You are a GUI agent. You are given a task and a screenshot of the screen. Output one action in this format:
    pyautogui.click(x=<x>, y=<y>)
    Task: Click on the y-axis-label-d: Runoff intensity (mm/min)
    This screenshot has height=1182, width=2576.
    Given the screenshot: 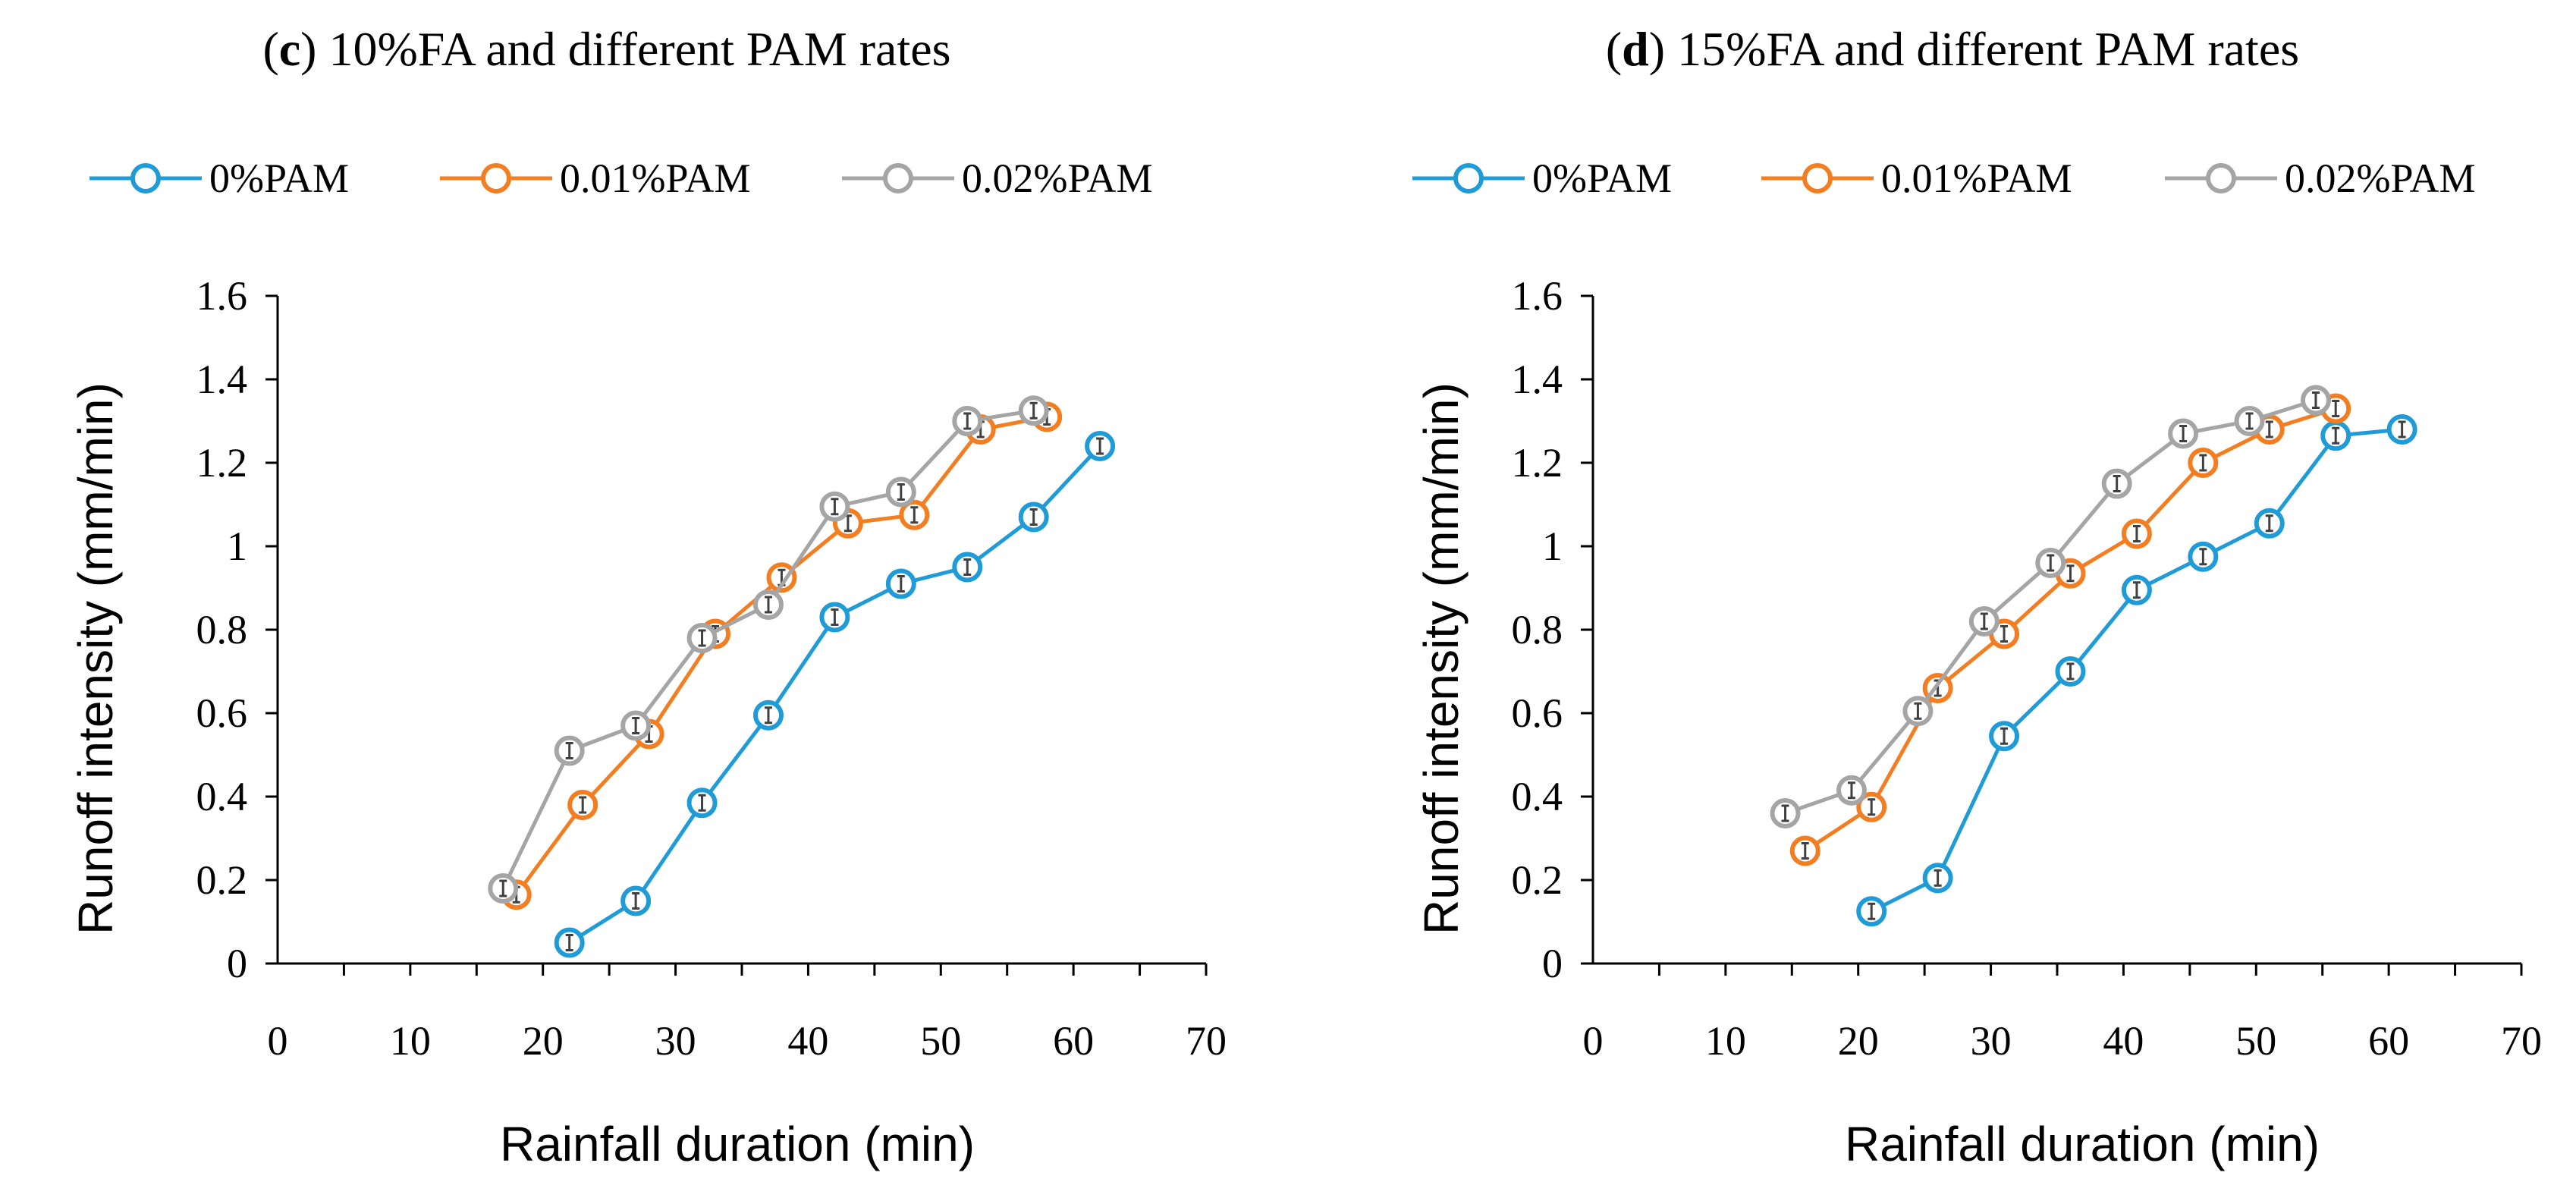 What is the action you would take?
    pyautogui.click(x=1441, y=658)
    